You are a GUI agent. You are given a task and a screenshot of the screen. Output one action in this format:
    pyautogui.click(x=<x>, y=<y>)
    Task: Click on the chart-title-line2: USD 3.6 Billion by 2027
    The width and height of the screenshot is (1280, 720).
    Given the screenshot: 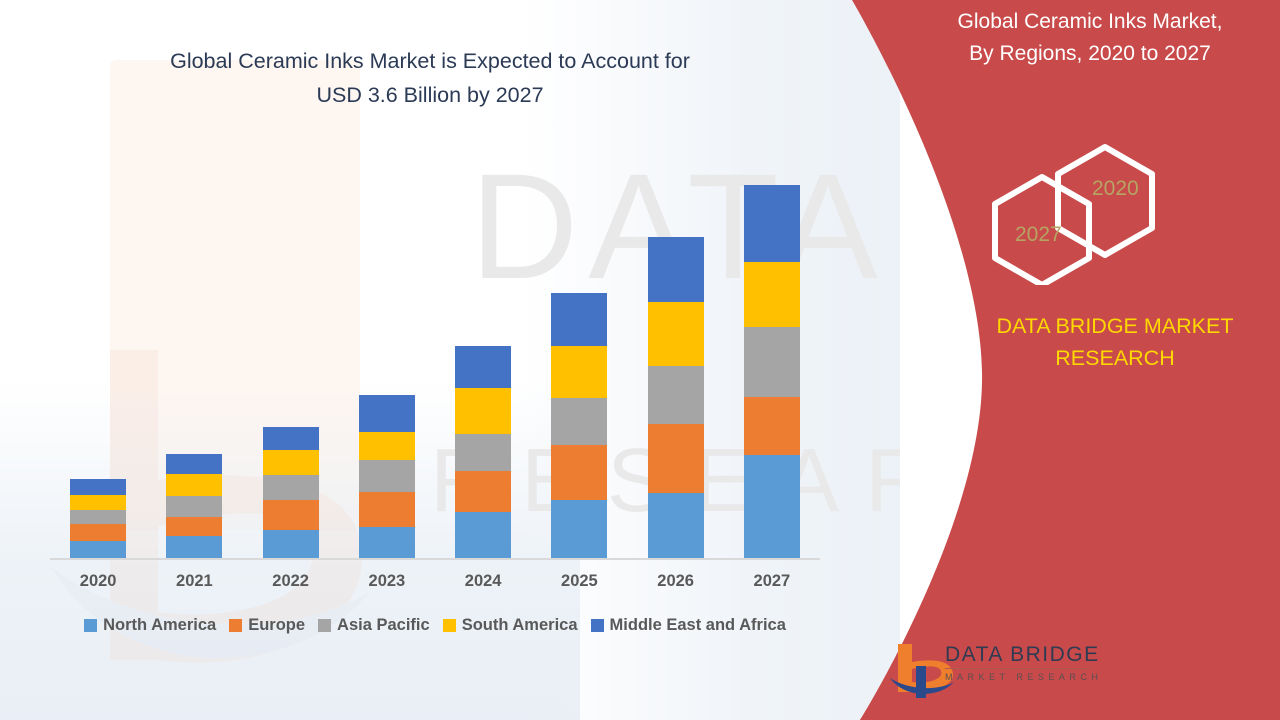 What is the action you would take?
    pyautogui.click(x=430, y=95)
    